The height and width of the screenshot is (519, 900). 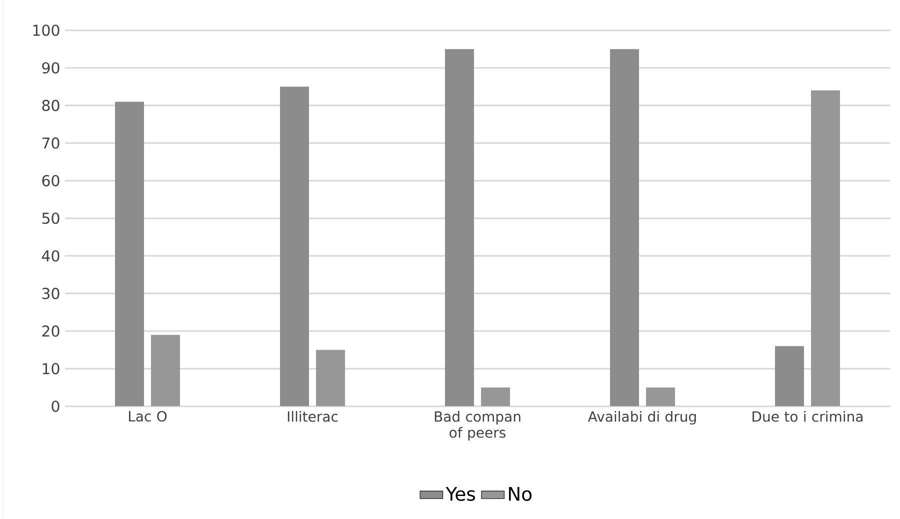 I want to click on y-tick-label: 40, so click(x=51, y=256).